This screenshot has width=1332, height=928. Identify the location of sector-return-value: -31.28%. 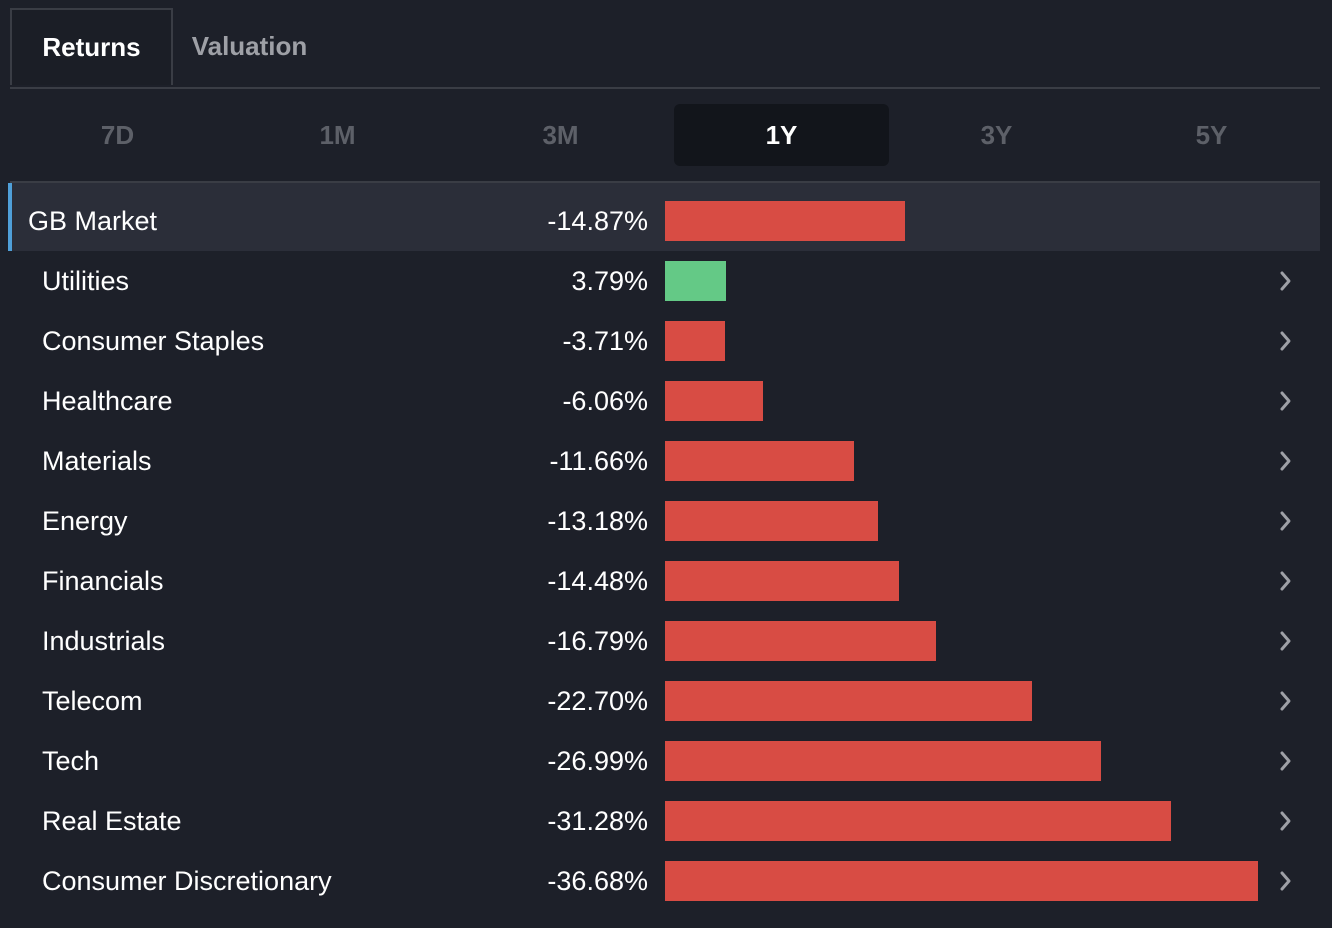
(597, 821).